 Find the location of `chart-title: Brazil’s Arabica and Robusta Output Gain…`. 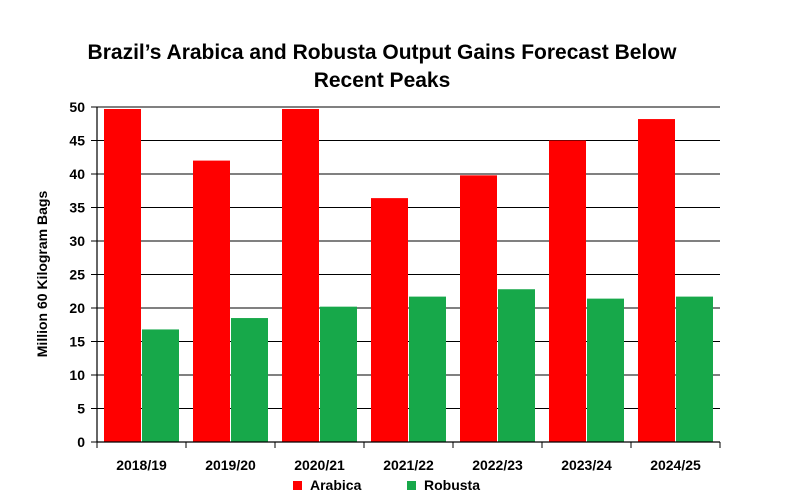

chart-title: Brazil’s Arabica and Robusta Output Gain… is located at coordinates (383, 66).